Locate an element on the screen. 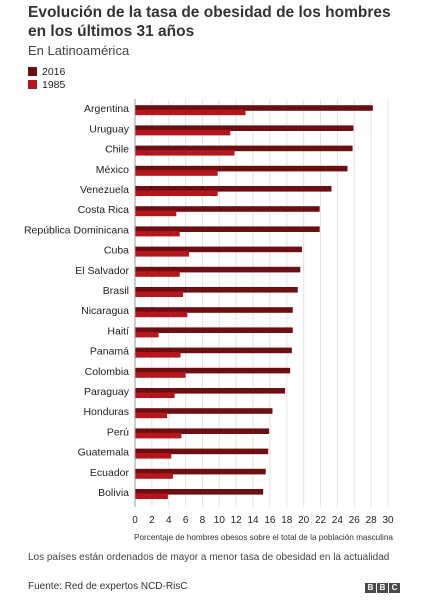  category-label: Uruguay is located at coordinates (109, 129).